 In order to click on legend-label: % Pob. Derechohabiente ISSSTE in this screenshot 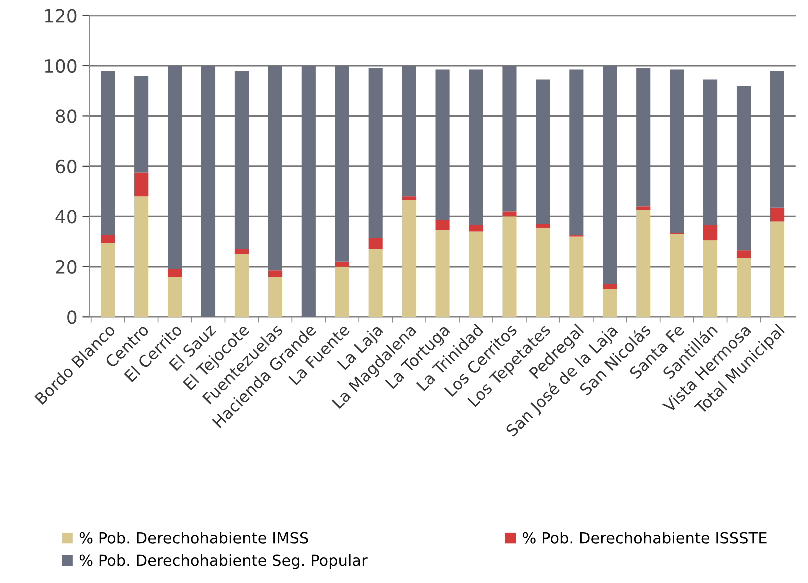, I will do `click(645, 538)`.